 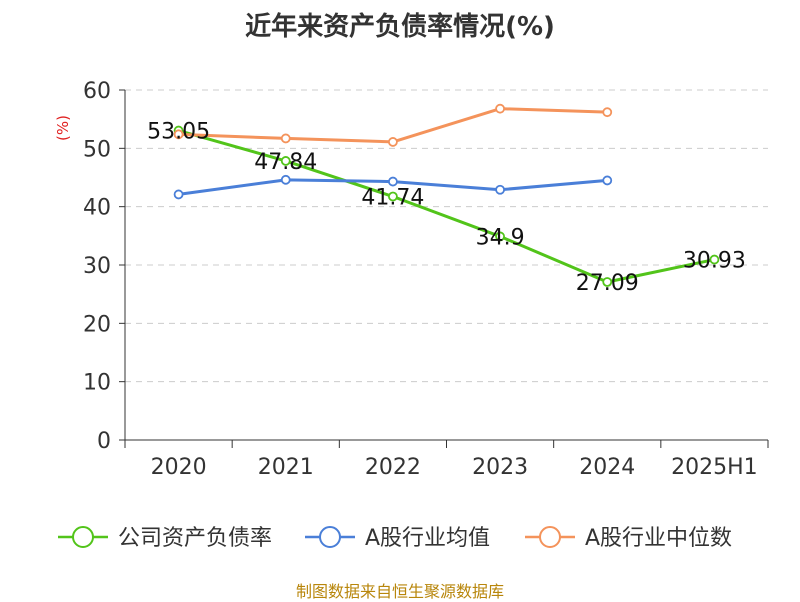 I want to click on data-label: 47.84, so click(x=285, y=162).